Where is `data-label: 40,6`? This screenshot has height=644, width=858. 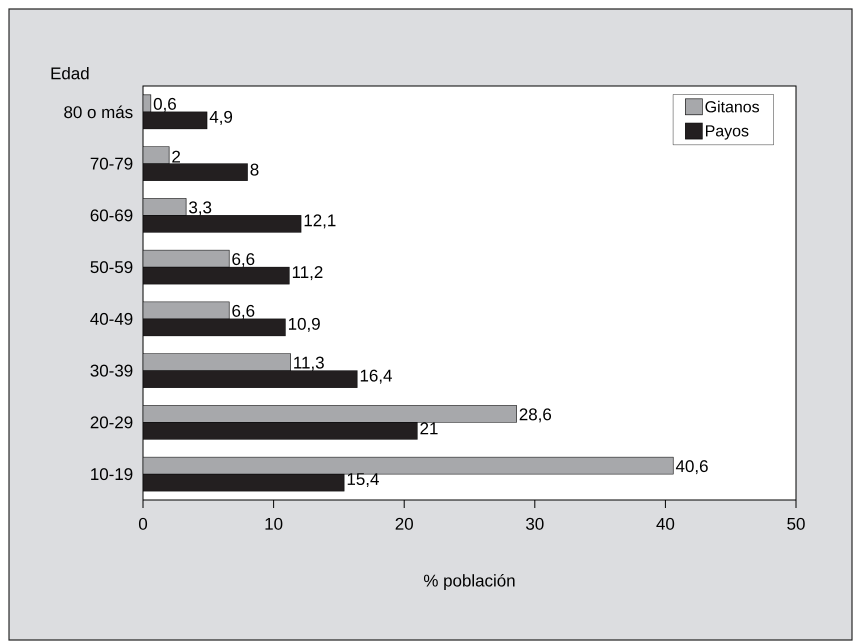
data-label: 40,6 is located at coordinates (692, 467).